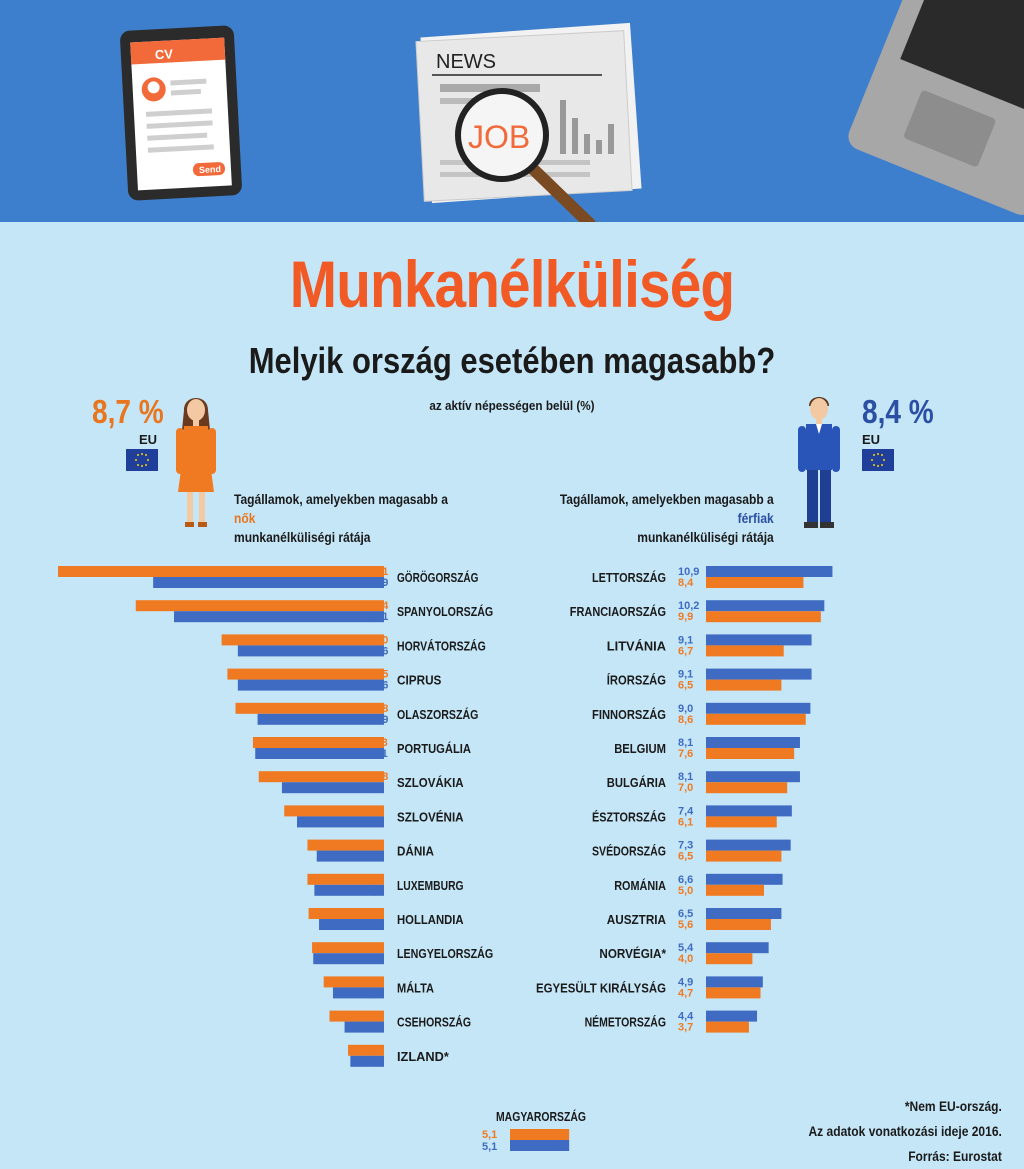 The width and height of the screenshot is (1024, 1169). I want to click on category-label: EGYESÜLT KIRÁLYSÁG, so click(601, 987).